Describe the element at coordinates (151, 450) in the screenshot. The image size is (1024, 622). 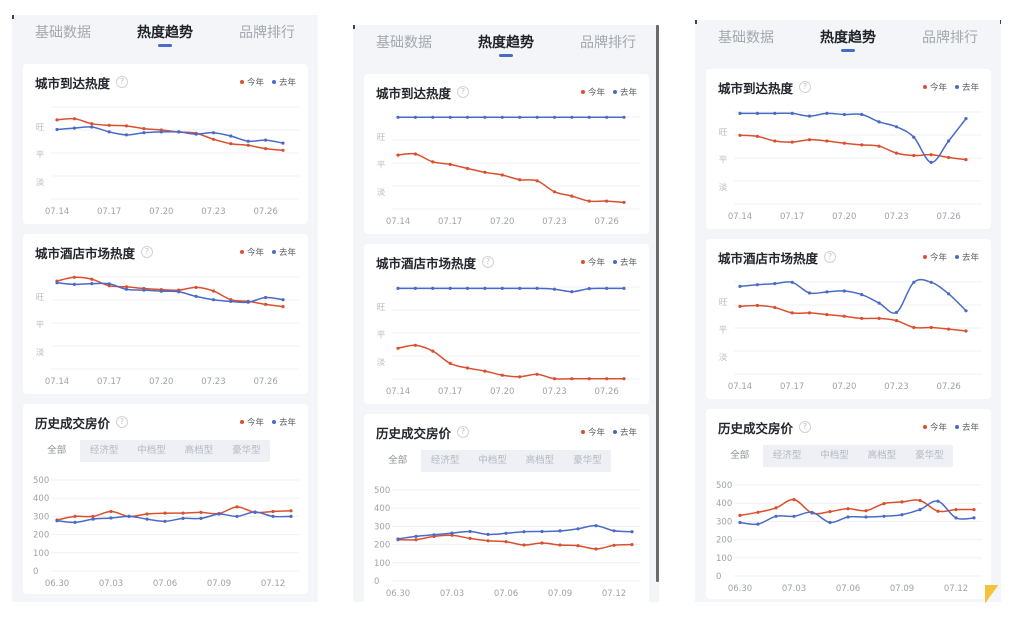
I see `segment-midscale: 中档型` at that location.